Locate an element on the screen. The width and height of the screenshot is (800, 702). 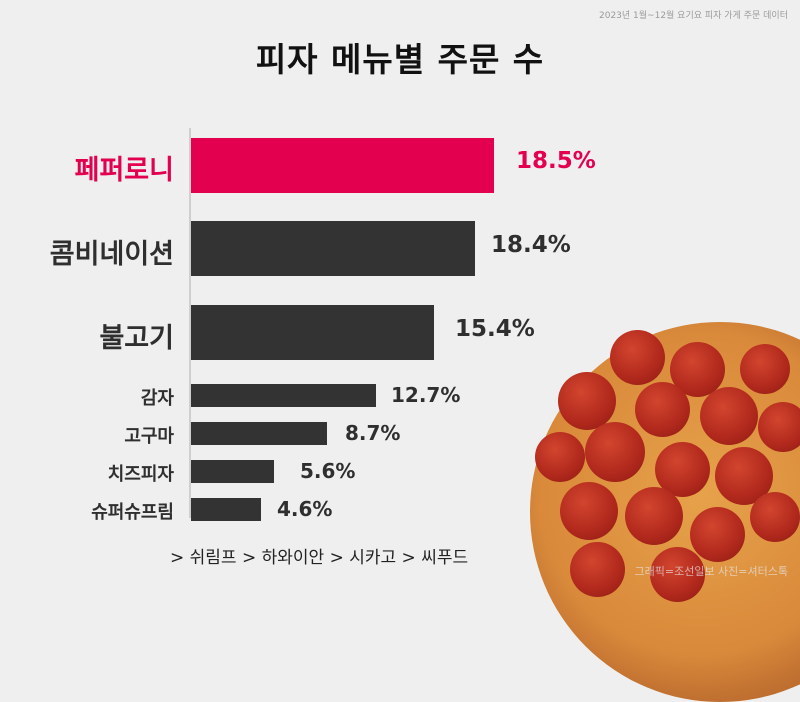
bar-label: 콤비네이션 is located at coordinates (111, 254).